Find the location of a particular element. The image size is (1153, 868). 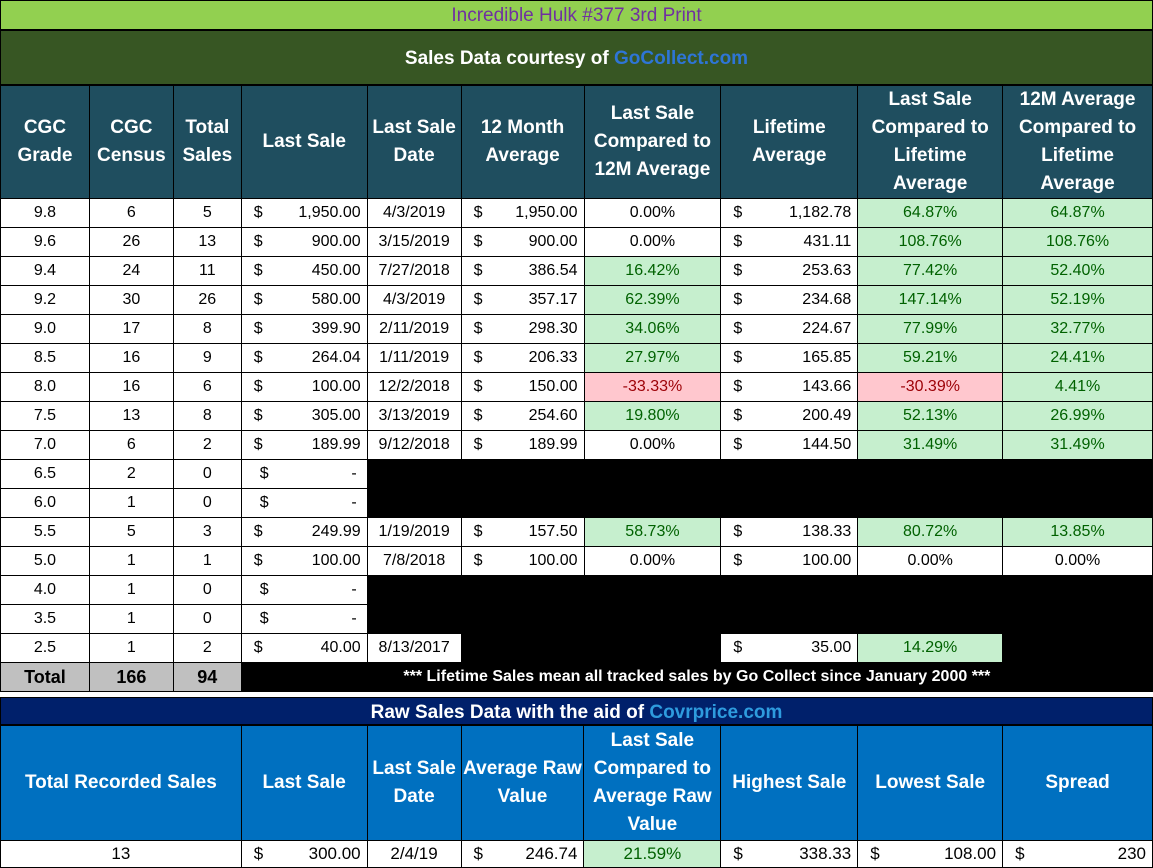

last-sale-date: 3/13/2019 is located at coordinates (414, 416).